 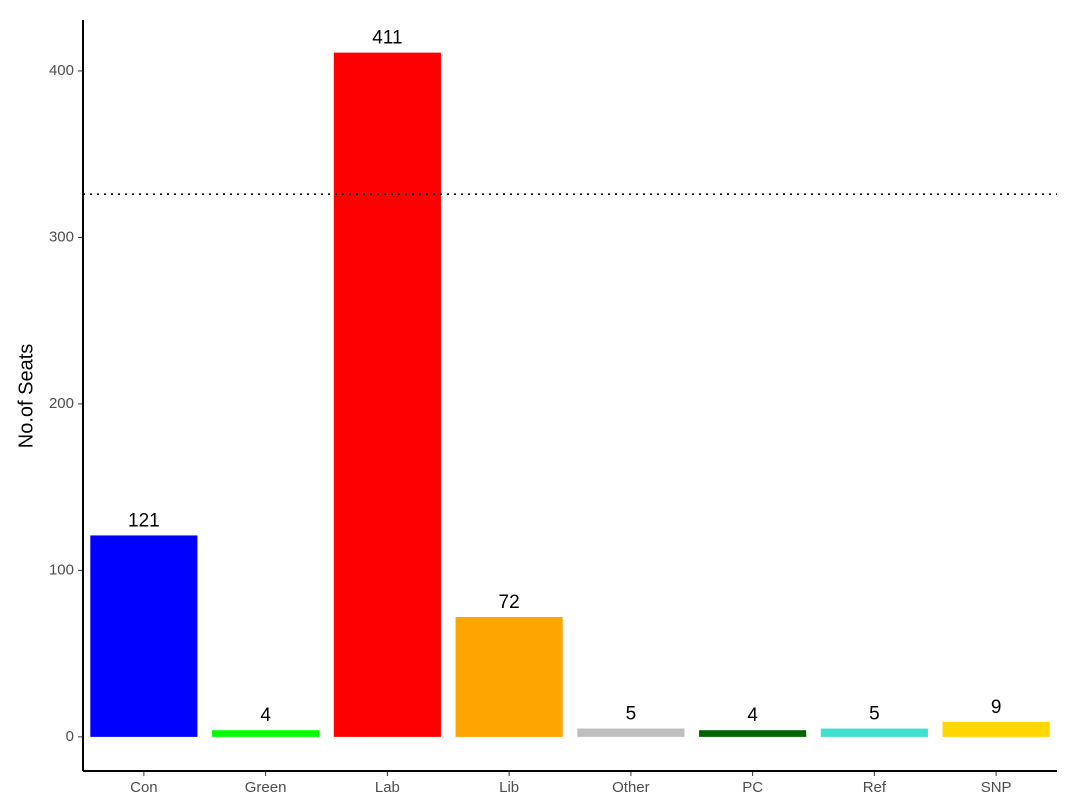 What do you see at coordinates (266, 787) in the screenshot?
I see `x-tick-label: Green` at bounding box center [266, 787].